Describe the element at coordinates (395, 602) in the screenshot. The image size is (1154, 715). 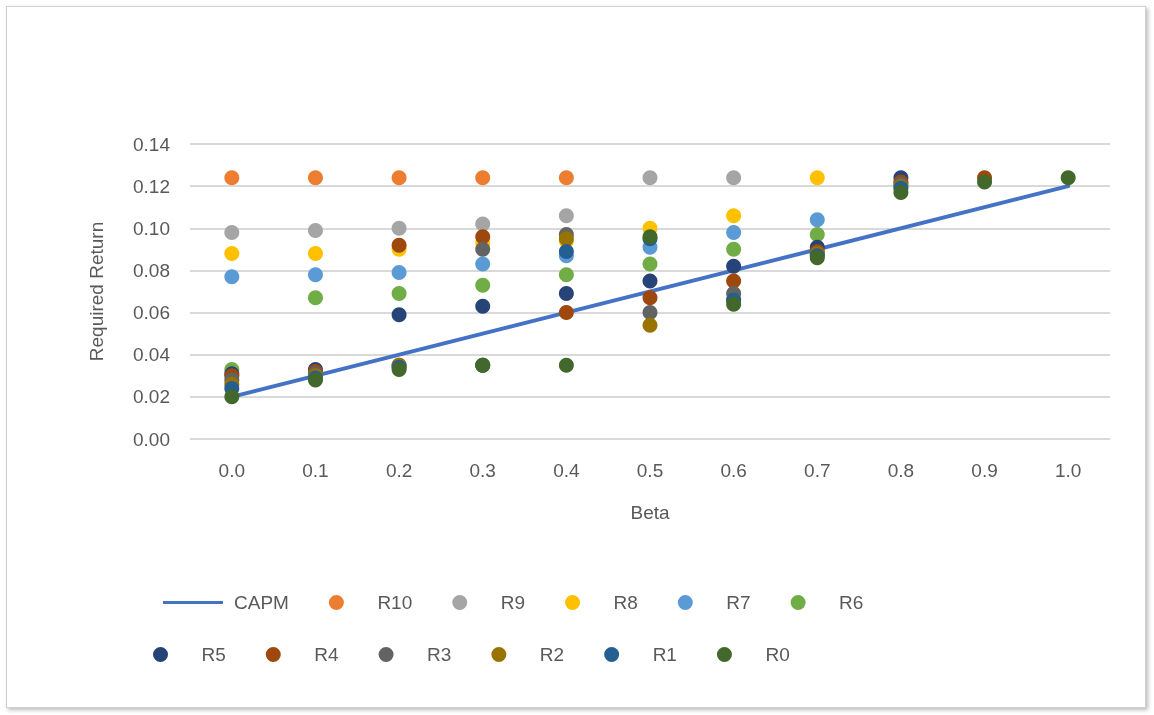
I see `legend-label: R10` at that location.